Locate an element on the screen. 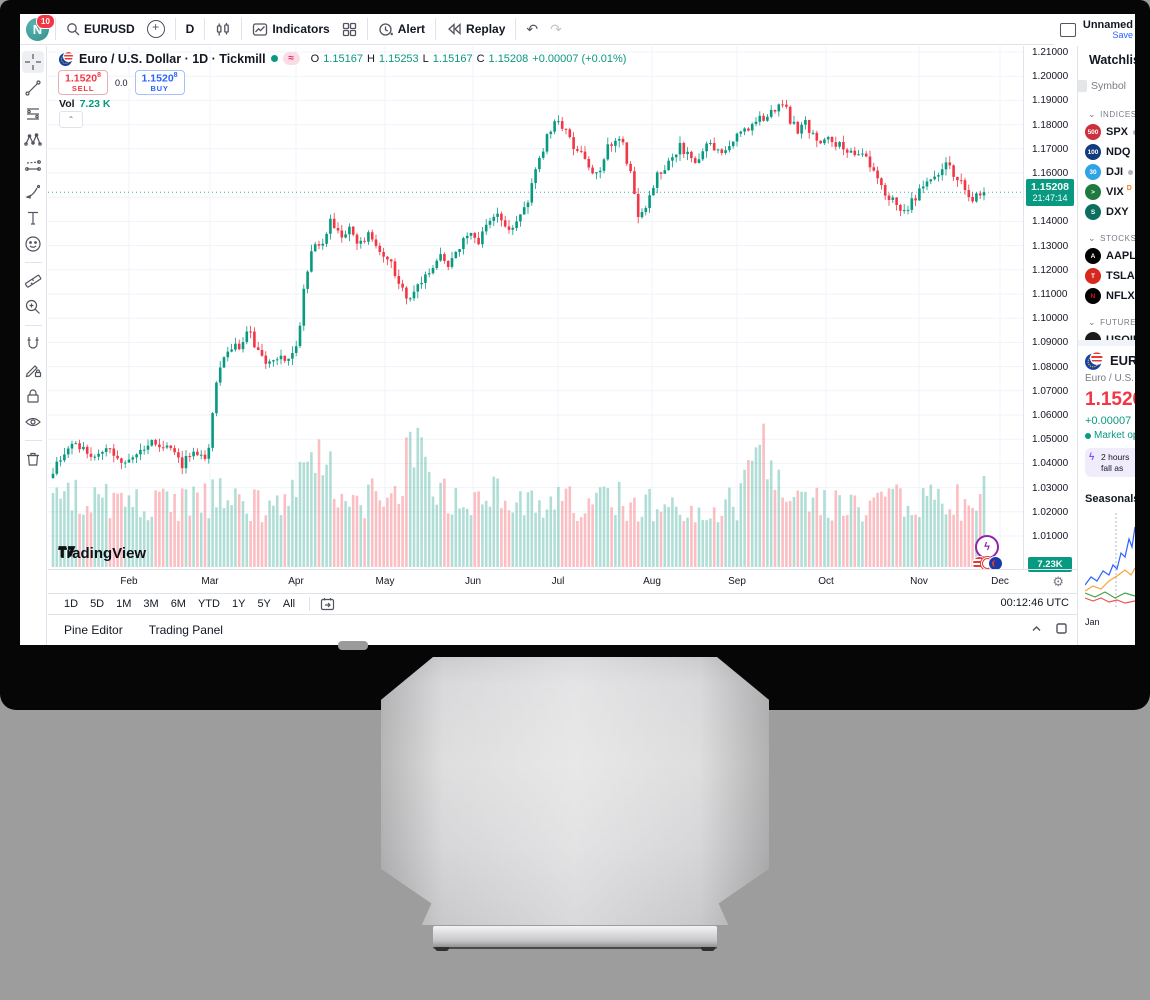 Image resolution: width=1150 pixels, height=1000 pixels. maximize-panel-icon is located at coordinates (1061, 628).